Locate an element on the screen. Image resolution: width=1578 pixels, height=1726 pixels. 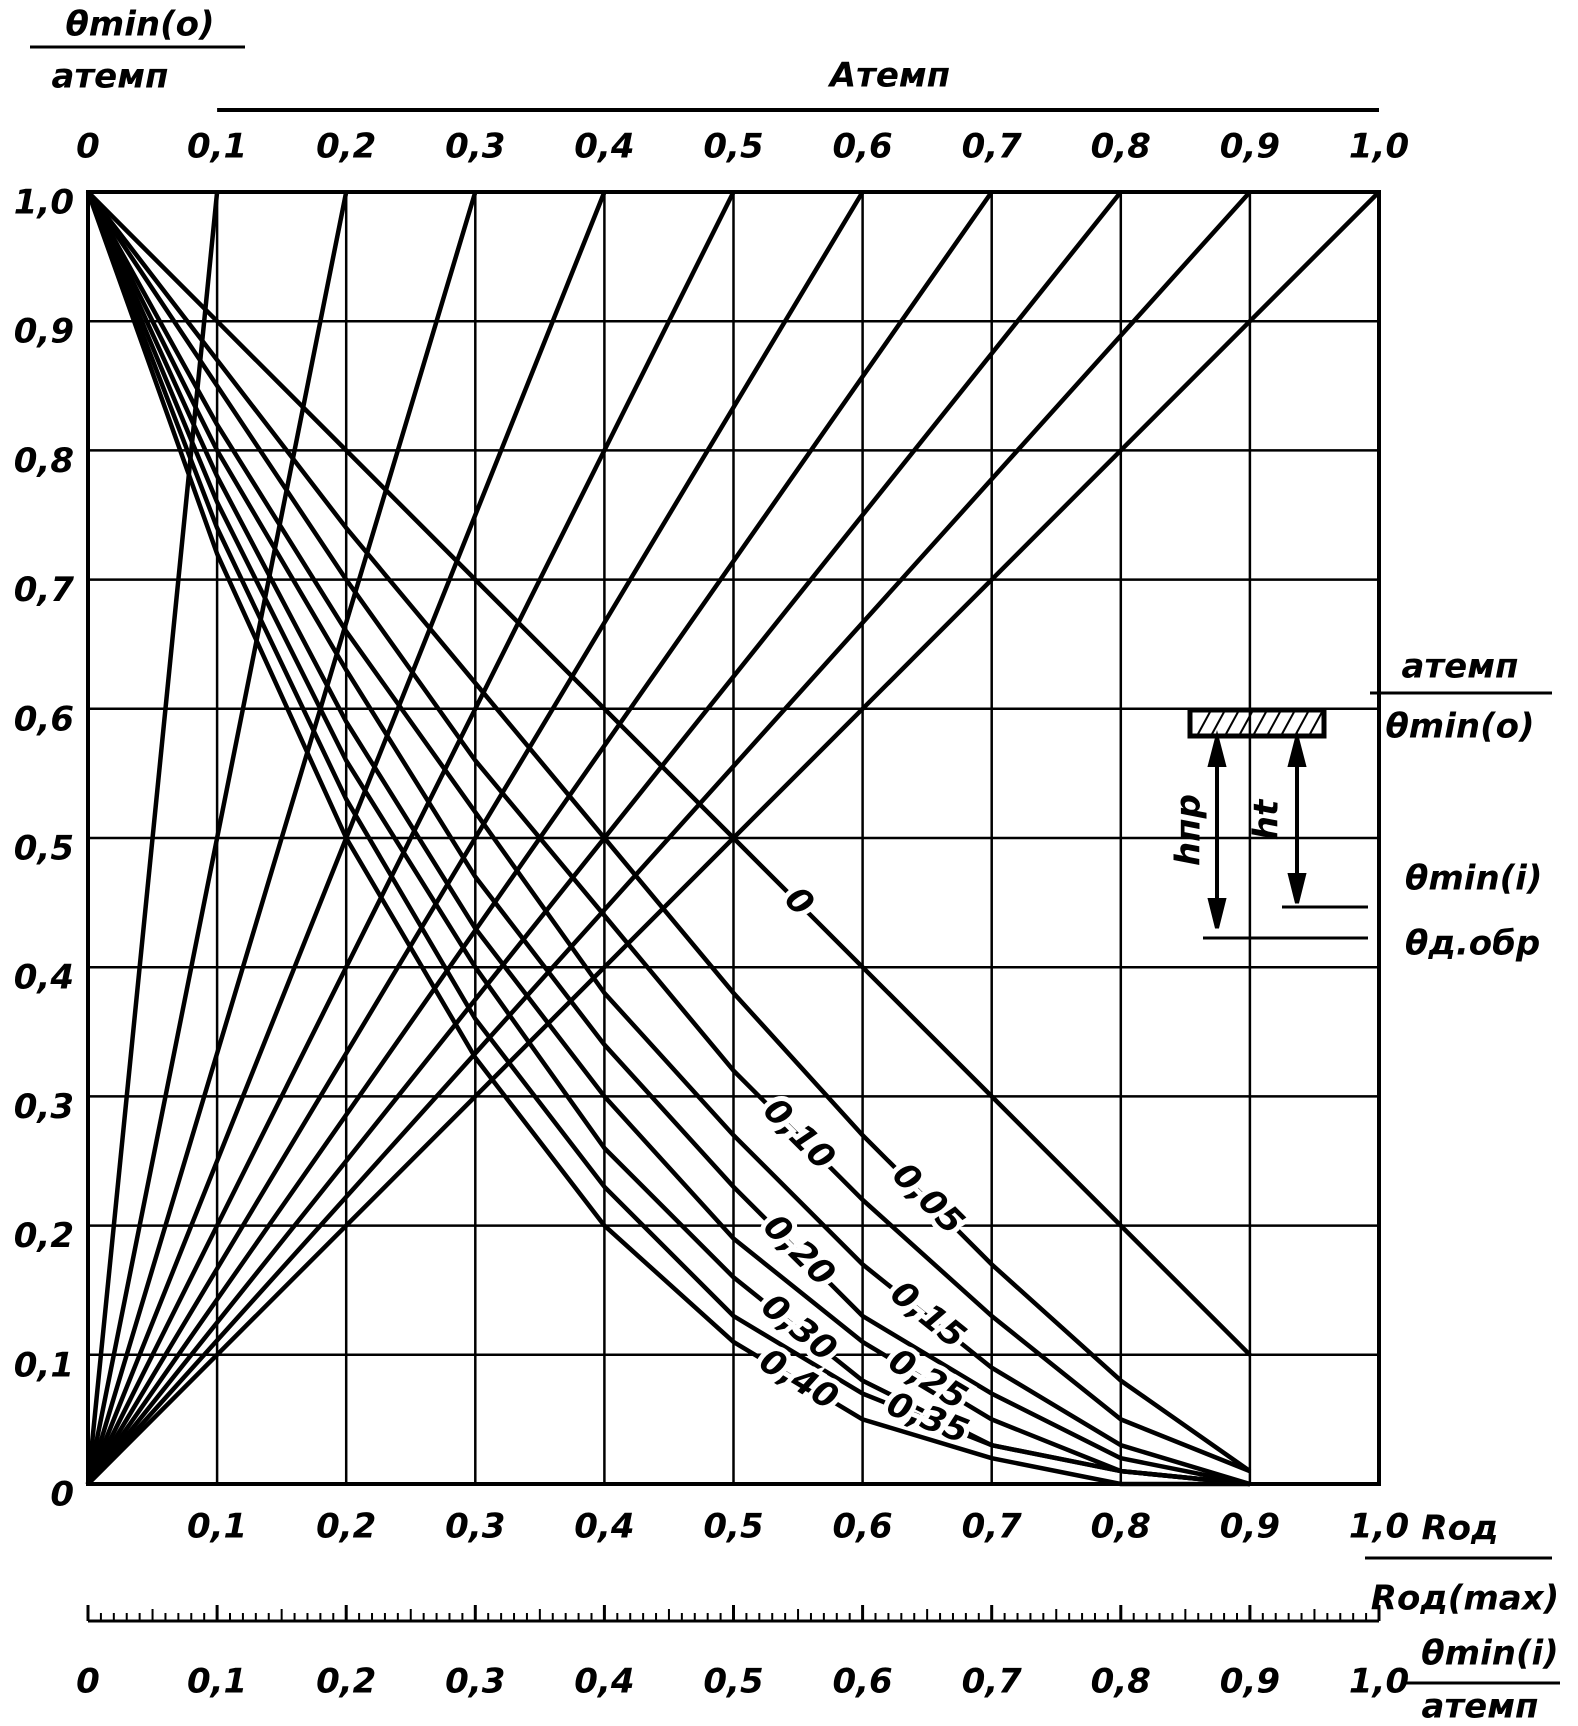
bottom-scale-tick-label: 0,9 is located at coordinates (1250, 1682).